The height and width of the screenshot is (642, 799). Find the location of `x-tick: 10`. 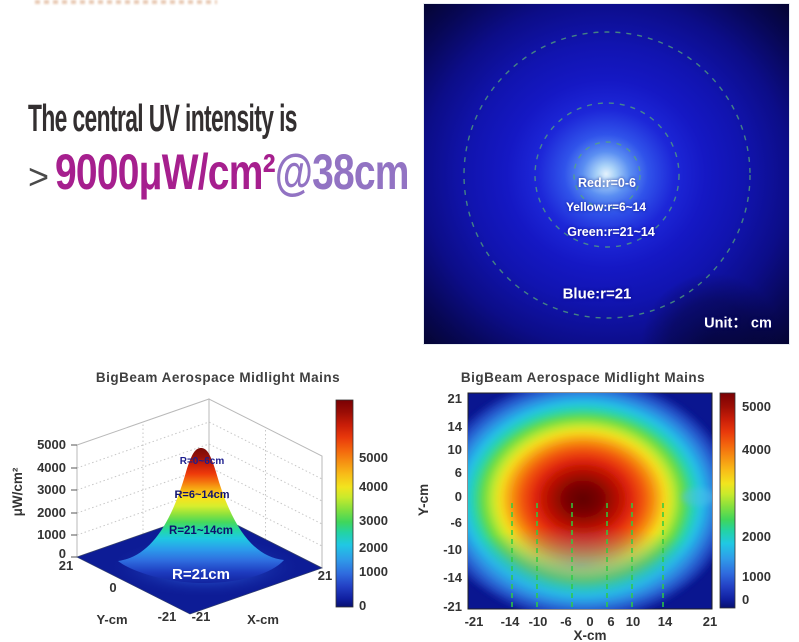

x-tick: 10 is located at coordinates (633, 621).